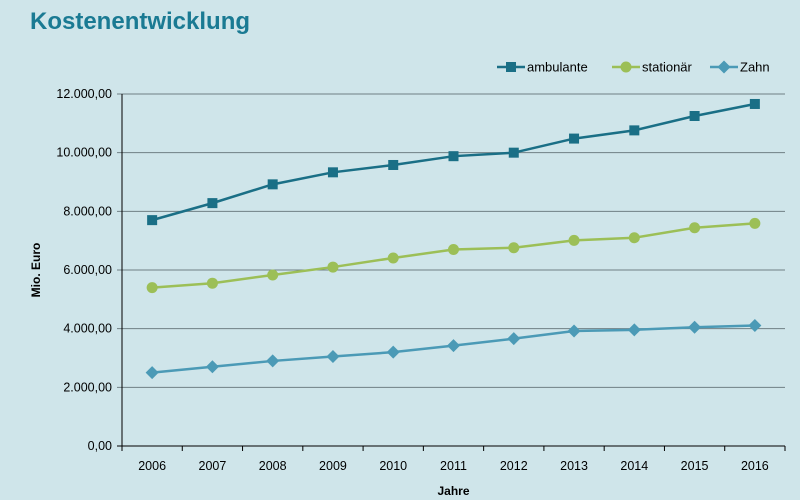 The width and height of the screenshot is (800, 500). What do you see at coordinates (453, 491) in the screenshot?
I see `x-axis-title: Jahre` at bounding box center [453, 491].